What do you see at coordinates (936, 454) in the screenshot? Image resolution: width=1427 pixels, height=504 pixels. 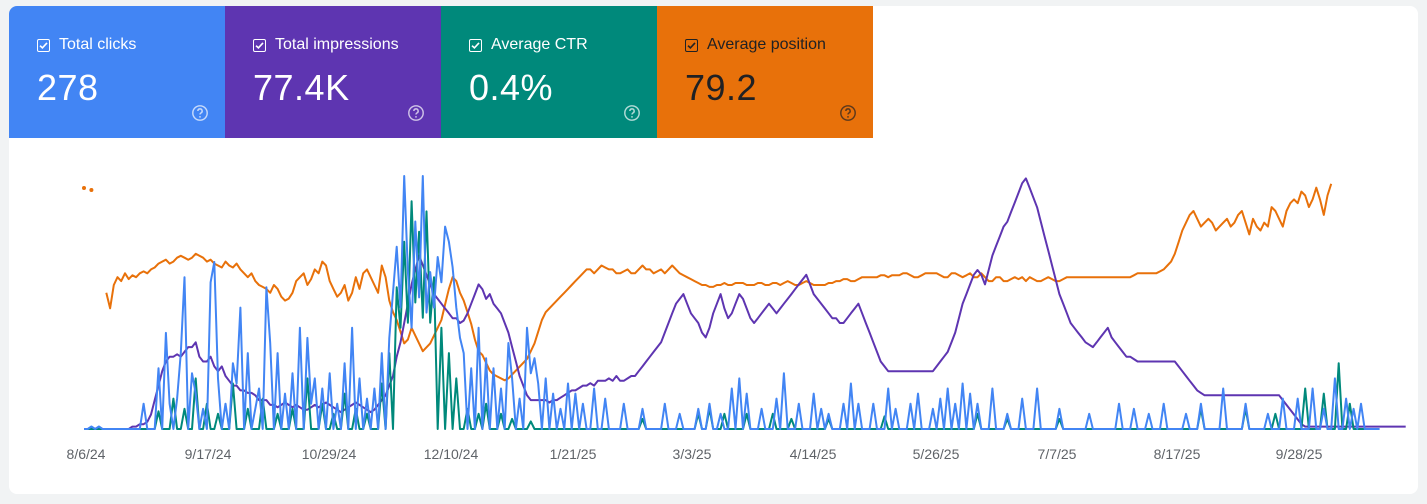 I see `x-tick-label: 5/26/25` at bounding box center [936, 454].